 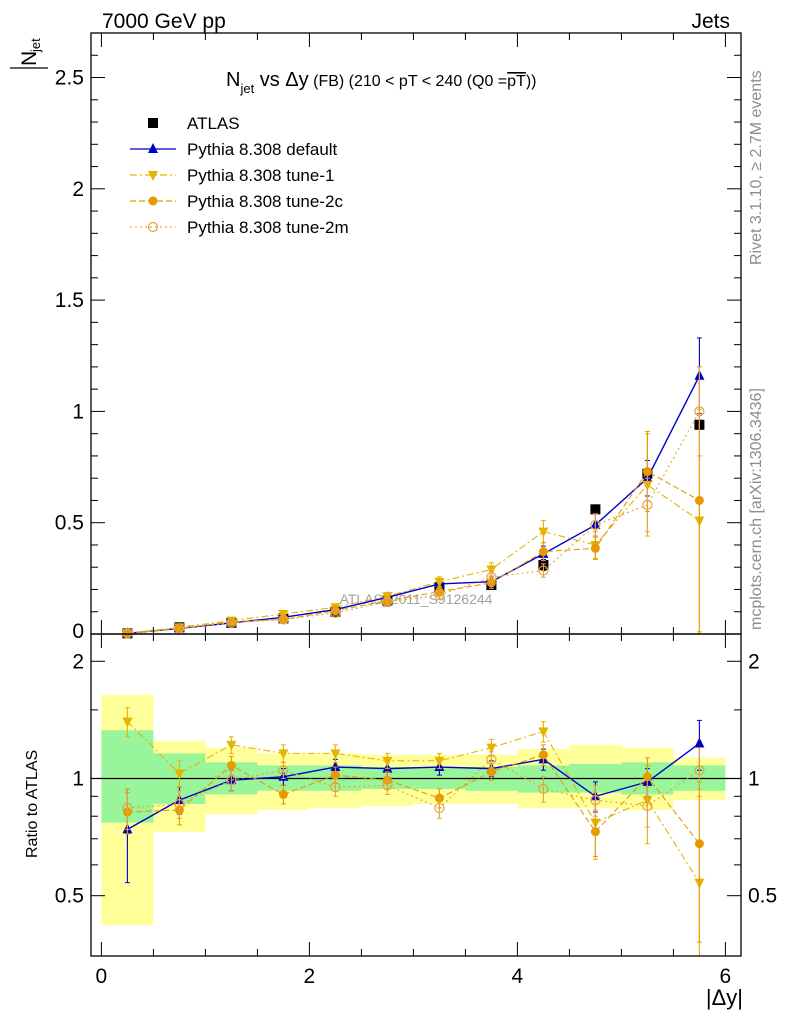 What do you see at coordinates (531, 81) in the screenshot?
I see `title-close: ))` at bounding box center [531, 81].